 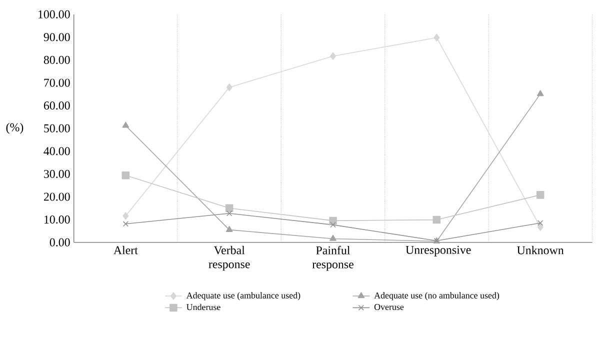 What do you see at coordinates (57, 60) in the screenshot?
I see `y-tick-label: 80.00` at bounding box center [57, 60].